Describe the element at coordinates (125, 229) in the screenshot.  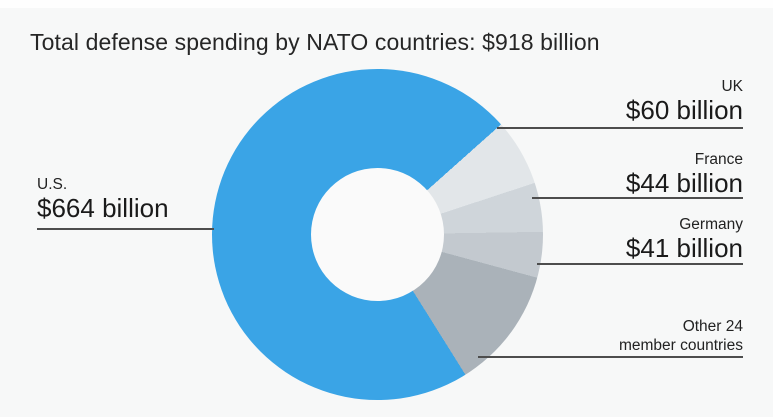
I see `leader-line-us` at that location.